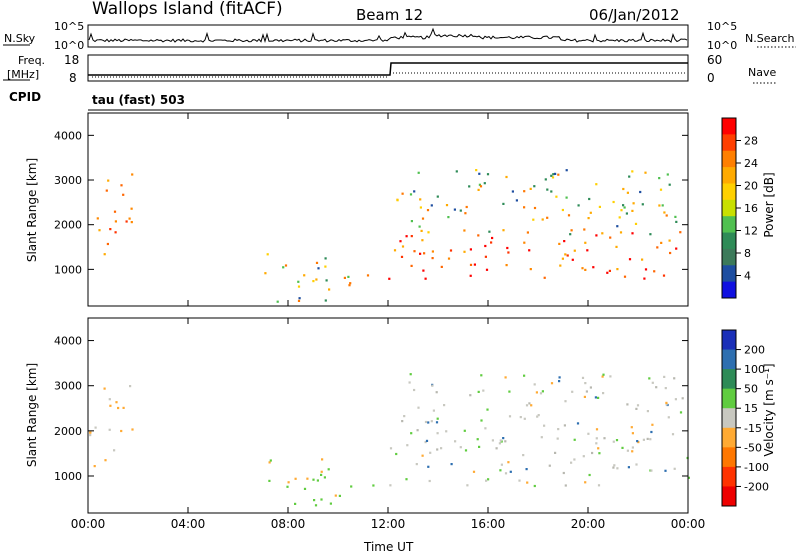 The image size is (800, 554). What do you see at coordinates (138, 100) in the screenshot?
I see `cpid-value: tau (fast) 503` at bounding box center [138, 100].